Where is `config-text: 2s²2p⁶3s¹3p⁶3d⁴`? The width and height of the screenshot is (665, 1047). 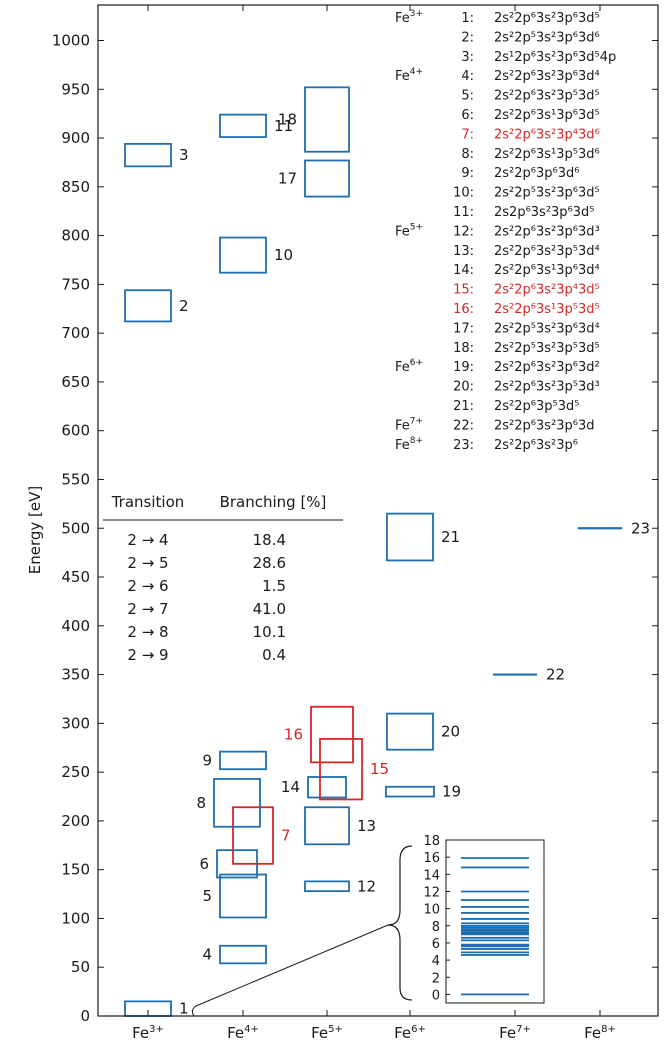 config-text: 2s²2p⁶3s¹3p⁶3d⁴ is located at coordinates (547, 270).